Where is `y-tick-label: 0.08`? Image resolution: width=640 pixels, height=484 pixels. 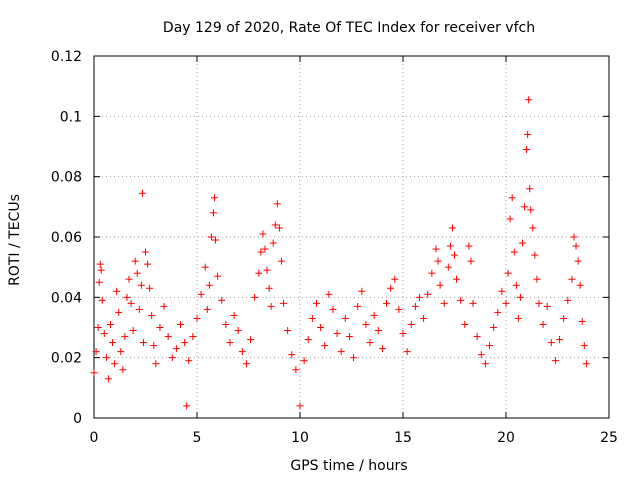 y-tick-label: 0.08 is located at coordinates (66, 178).